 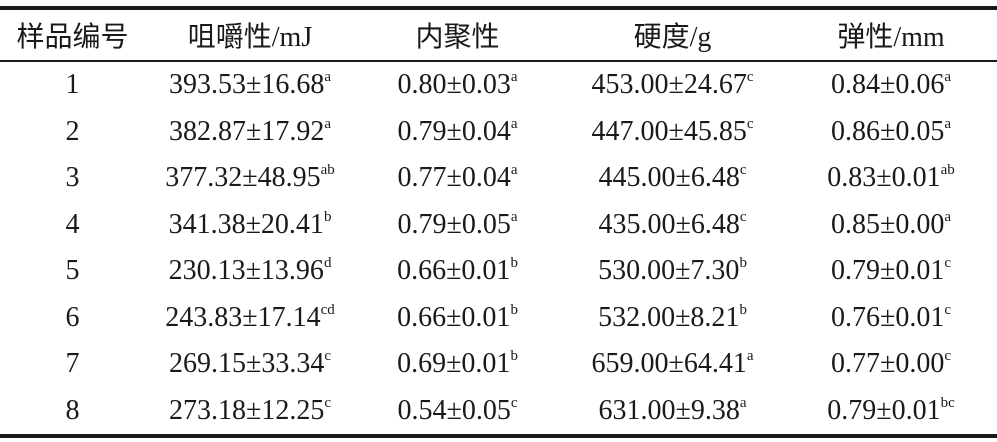 I want to click on table-cell: 631.00±9.38a, so click(x=672, y=412).